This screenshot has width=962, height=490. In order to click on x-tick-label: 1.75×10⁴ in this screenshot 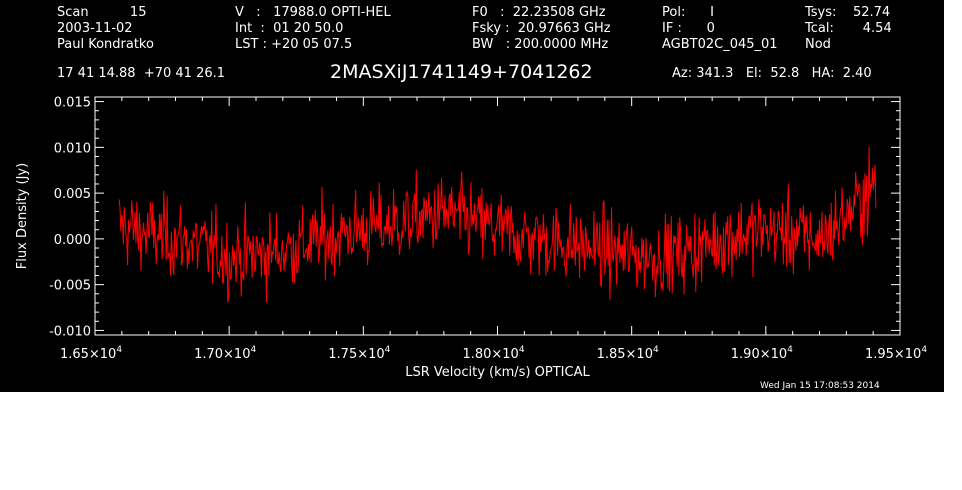, I will do `click(359, 353)`.